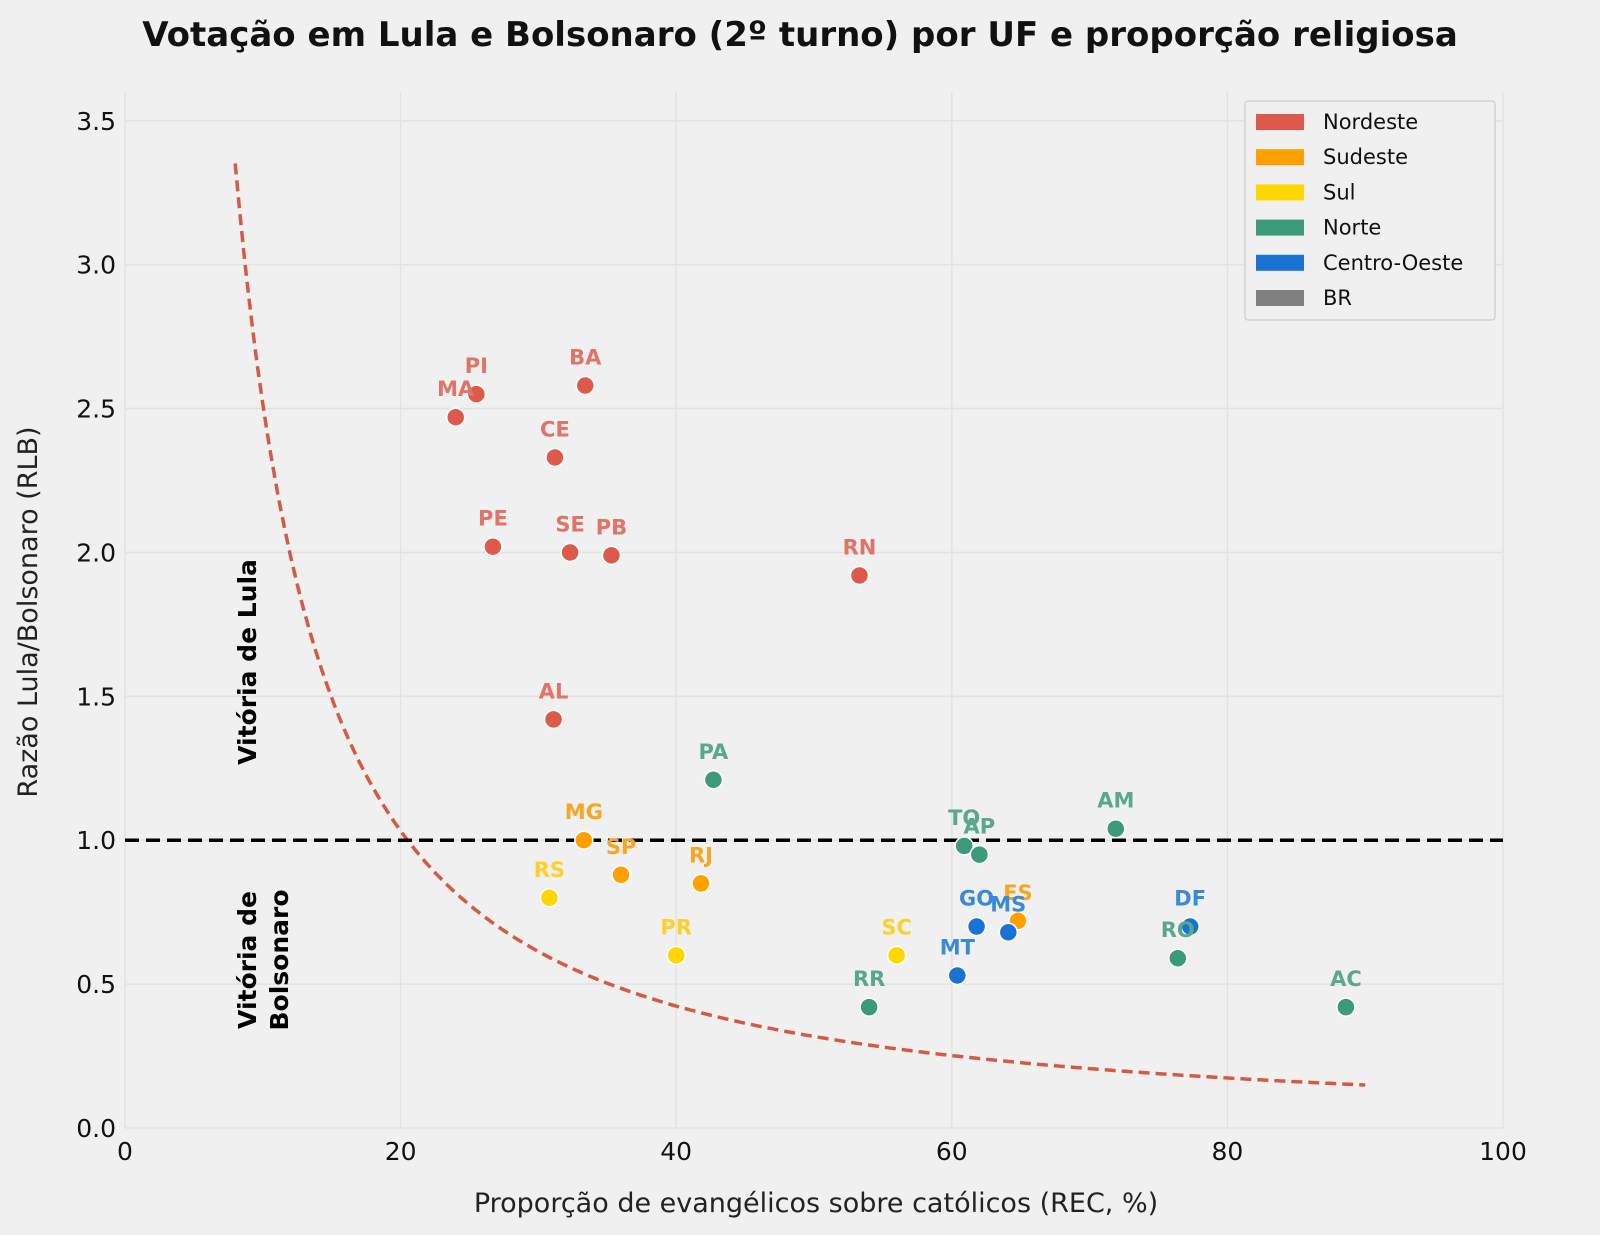  What do you see at coordinates (701, 883) in the screenshot?
I see `point-rj` at bounding box center [701, 883].